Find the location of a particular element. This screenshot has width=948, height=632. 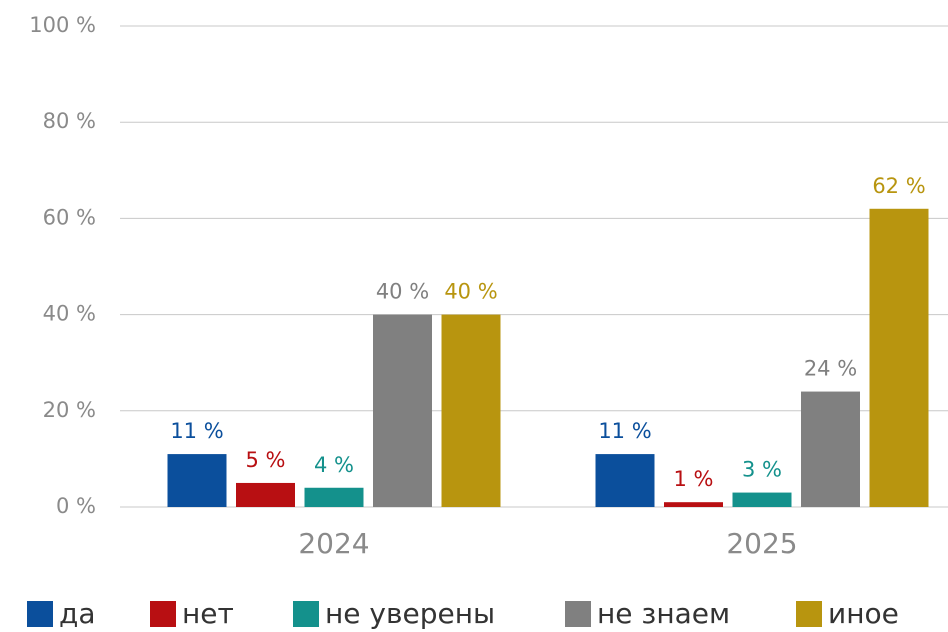

legend-label: да is located at coordinates (77, 613).